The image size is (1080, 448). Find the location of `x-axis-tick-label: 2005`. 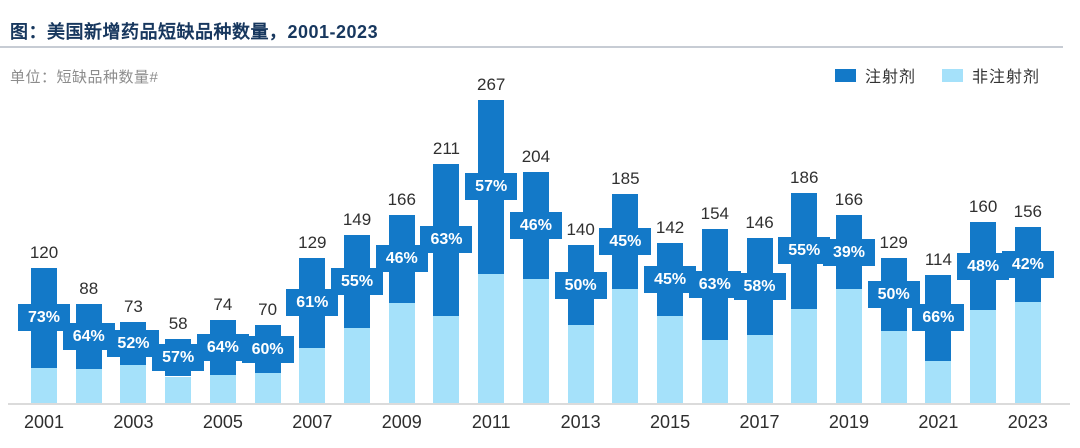

x-axis-tick-label: 2005 is located at coordinates (222, 422).